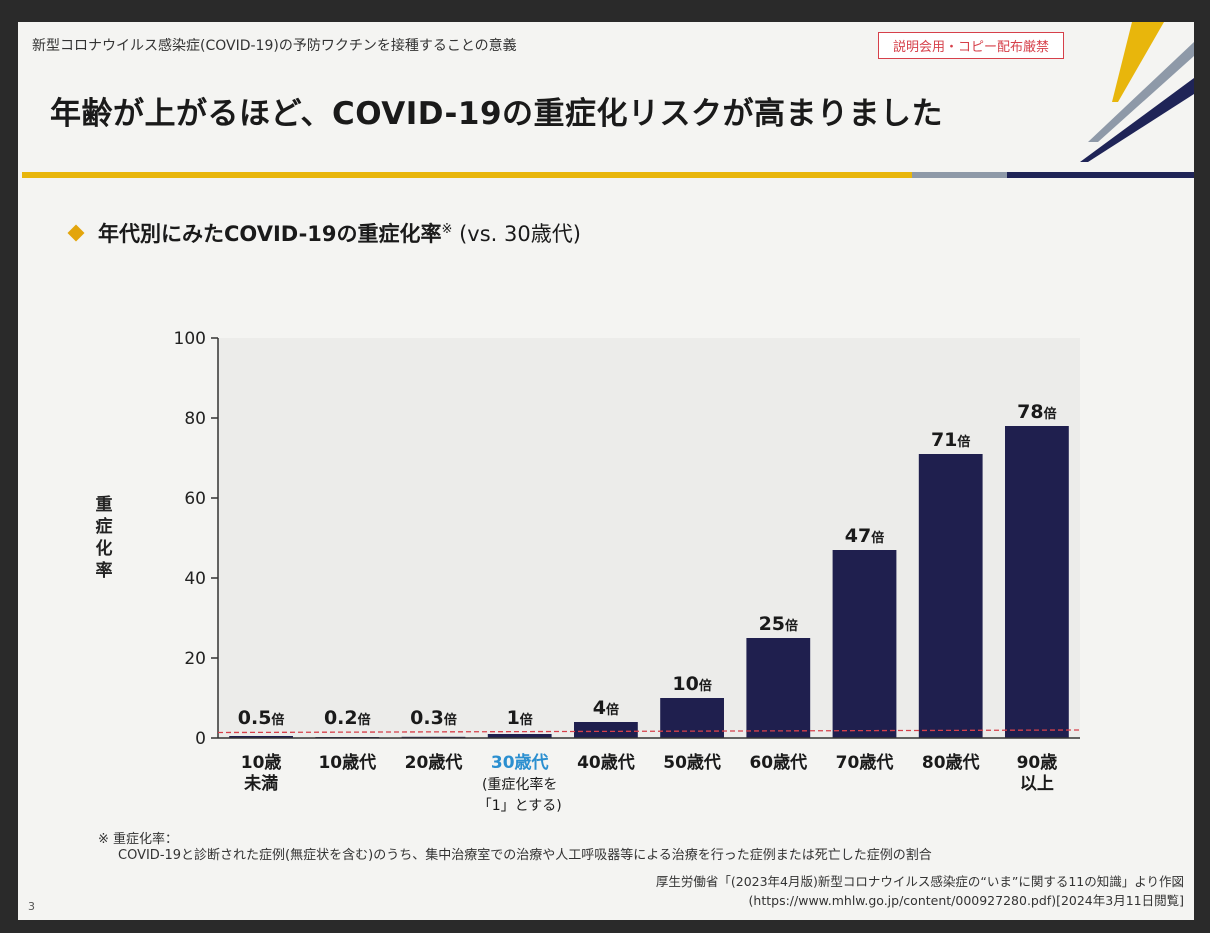 The width and height of the screenshot is (1210, 933). I want to click on y-tick-label: 40, so click(195, 579).